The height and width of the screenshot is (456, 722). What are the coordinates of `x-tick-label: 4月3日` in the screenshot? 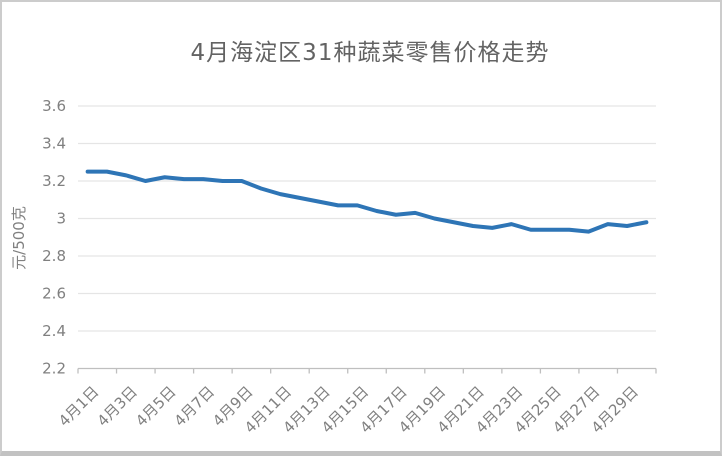 It's located at (117, 406).